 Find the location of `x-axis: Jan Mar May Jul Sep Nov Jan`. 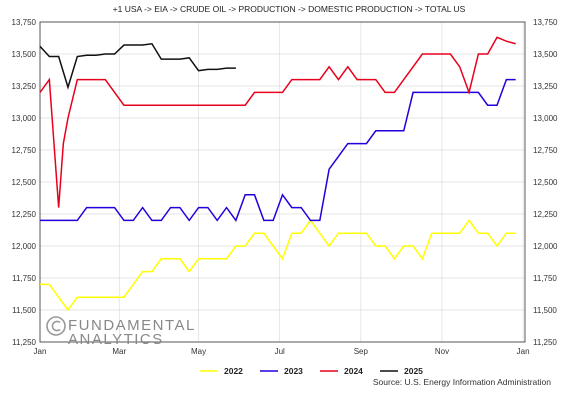

x-axis: Jan Mar May Jul Sep Nov Jan is located at coordinates (282, 351).